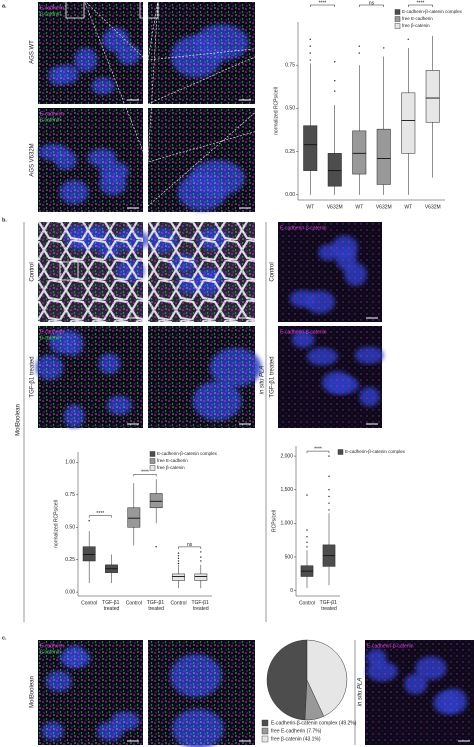 The width and height of the screenshot is (474, 747). Describe the element at coordinates (314, 723) in the screenshot. I see `legend-label: E-cadherin-β-catenin complex (49.2%)` at that location.